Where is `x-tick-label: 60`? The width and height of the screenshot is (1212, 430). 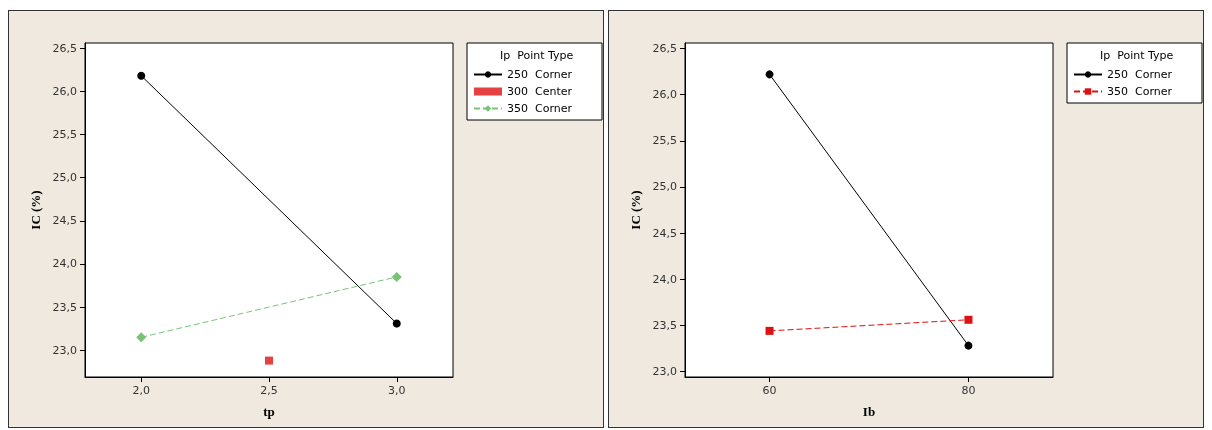 x-tick-label: 60 is located at coordinates (769, 390).